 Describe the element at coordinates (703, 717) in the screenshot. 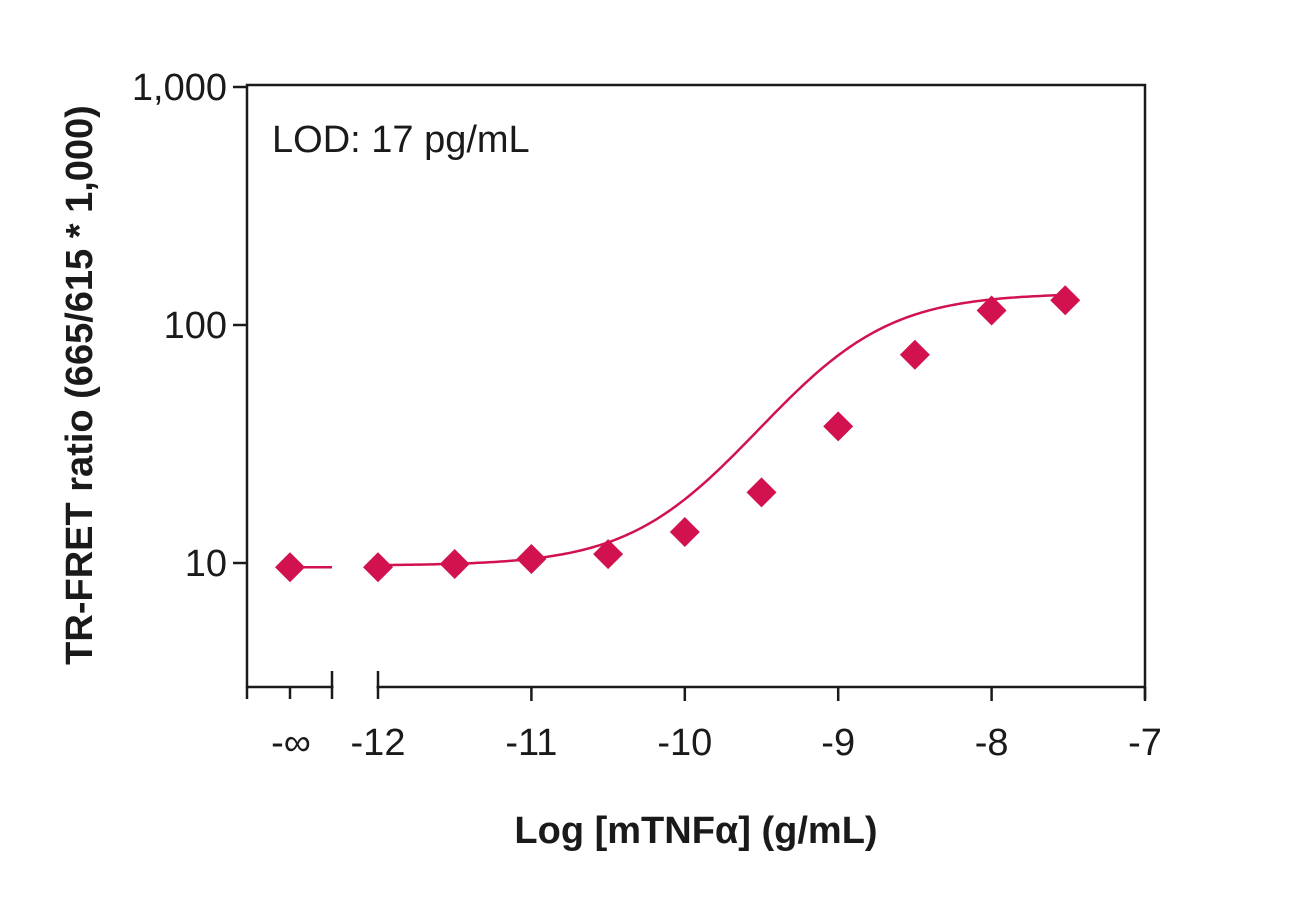

I see `x-axis: -12 -11 -10 -9 -8 -7` at that location.